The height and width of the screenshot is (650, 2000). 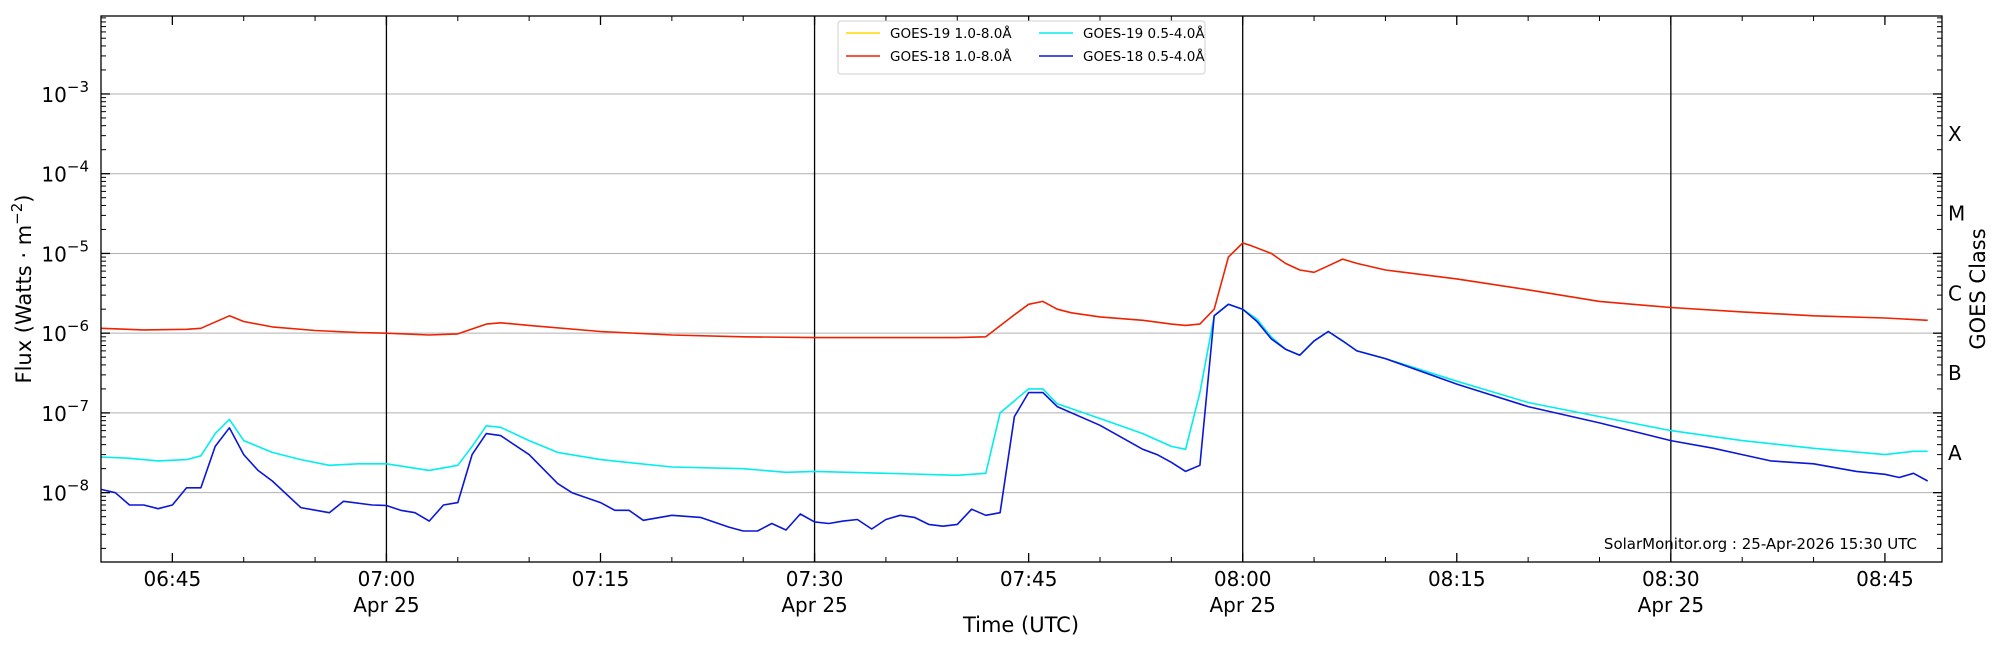 What do you see at coordinates (65, 92) in the screenshot?
I see `y-tick-label: 10⁻³` at bounding box center [65, 92].